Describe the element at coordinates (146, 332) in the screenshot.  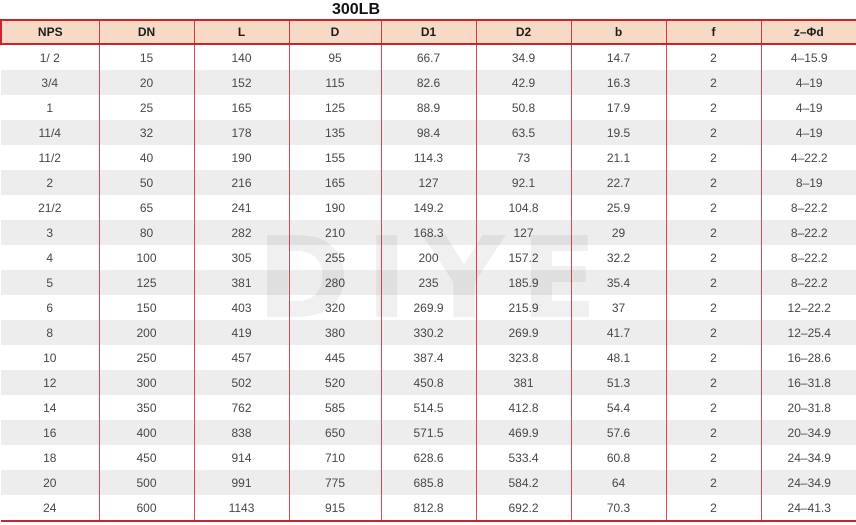
I see `table-cell: 200` at that location.